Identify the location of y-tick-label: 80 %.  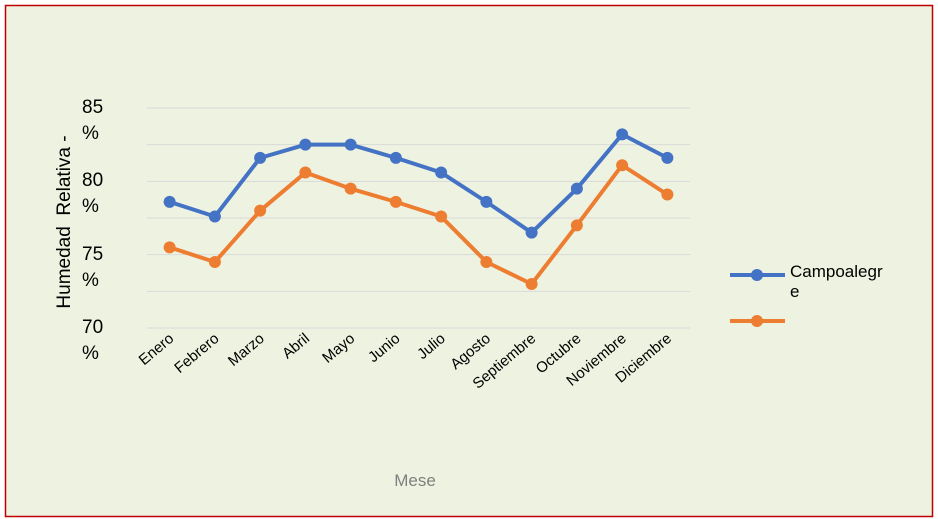
(93, 194).